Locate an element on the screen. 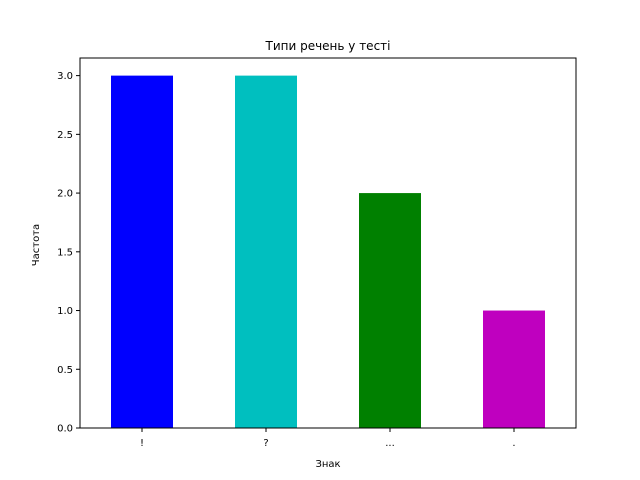 This screenshot has height=480, width=640. y-axis: 0.0 0.5 1.0 1.5 2.0 2.5 3.0 is located at coordinates (68, 253).